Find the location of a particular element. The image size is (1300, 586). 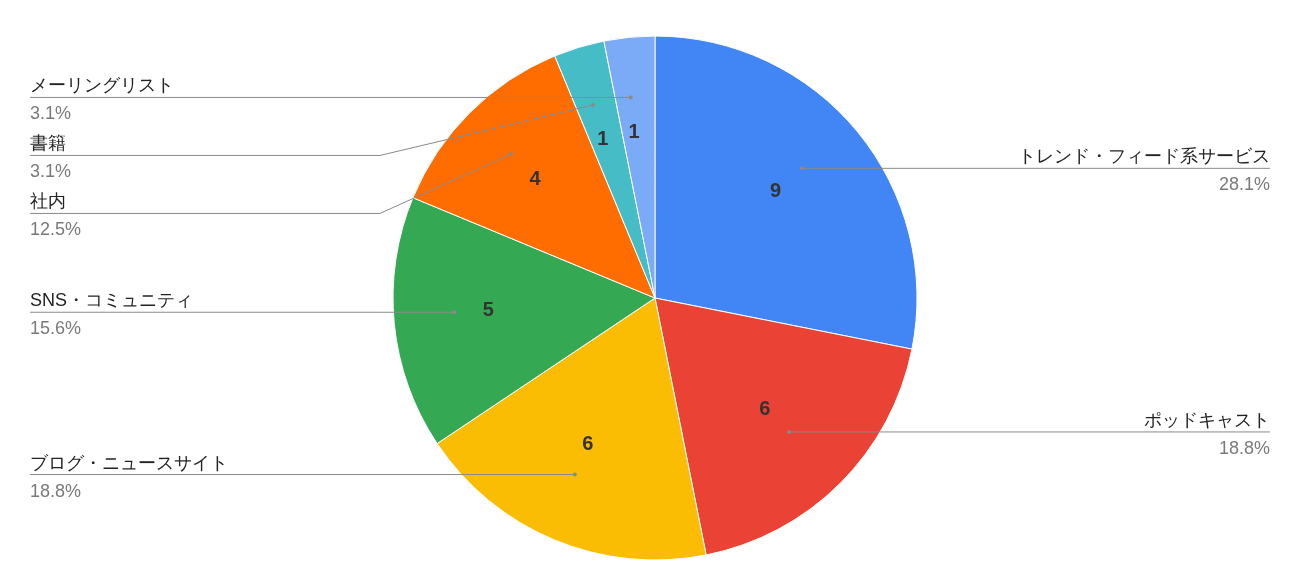

slice-label: SNS・コミュニティ is located at coordinates (112, 300).